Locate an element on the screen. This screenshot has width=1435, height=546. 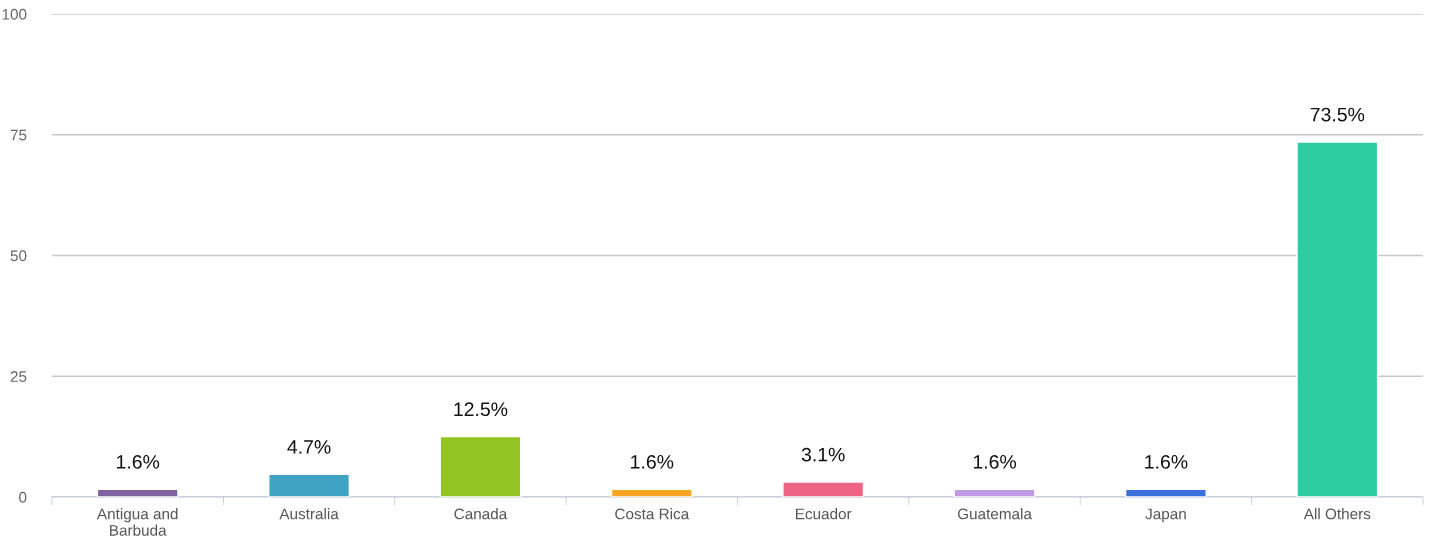
x-tick-label: Antigua and Barbuda is located at coordinates (137, 522).